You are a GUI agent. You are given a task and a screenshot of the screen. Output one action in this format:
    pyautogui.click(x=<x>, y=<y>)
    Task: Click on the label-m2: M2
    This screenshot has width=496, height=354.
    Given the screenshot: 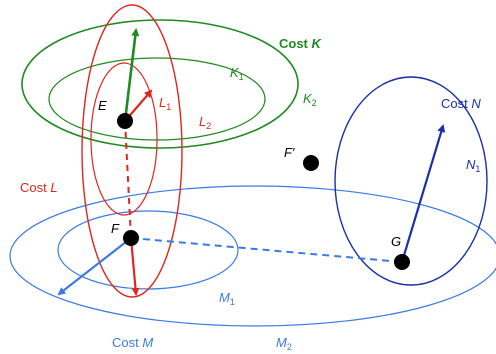 What is the action you would take?
    pyautogui.click(x=284, y=343)
    